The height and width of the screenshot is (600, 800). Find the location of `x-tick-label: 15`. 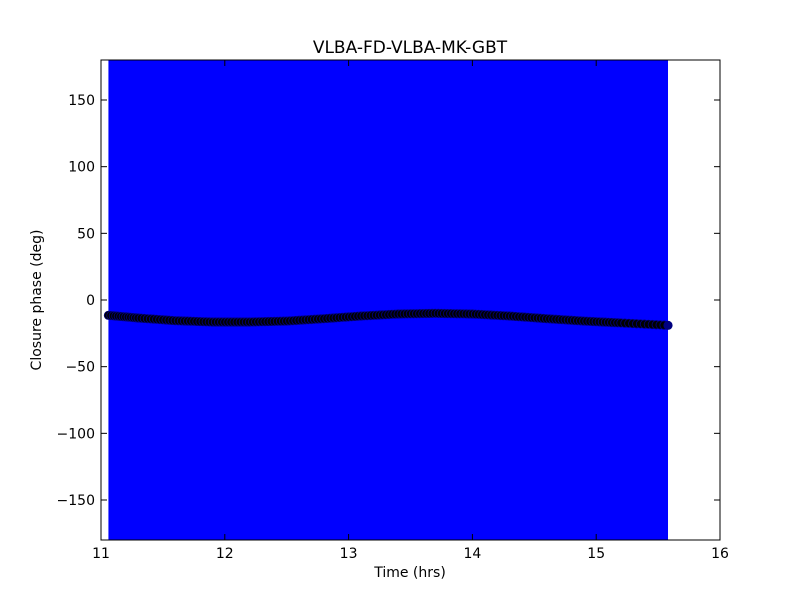

x-tick-label: 15 is located at coordinates (596, 554).